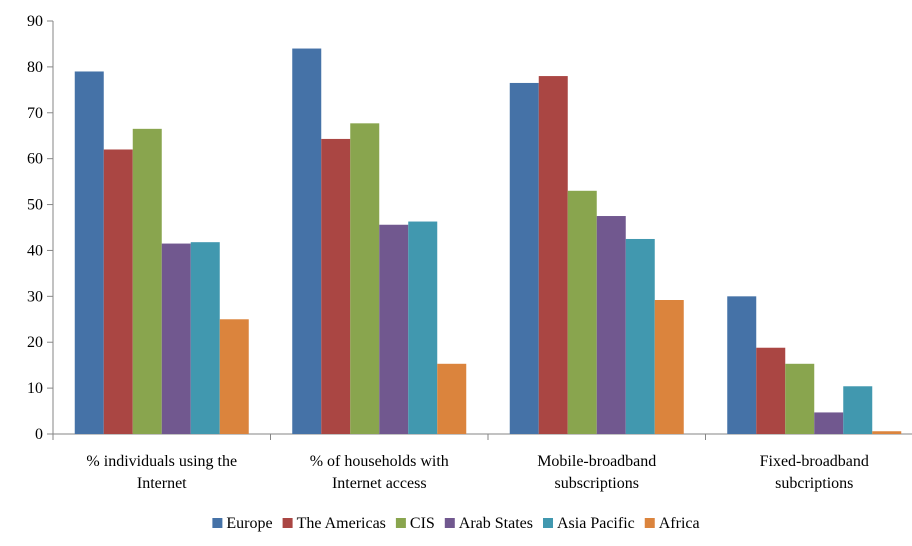  I want to click on legend-swatch-africa, so click(649, 523).